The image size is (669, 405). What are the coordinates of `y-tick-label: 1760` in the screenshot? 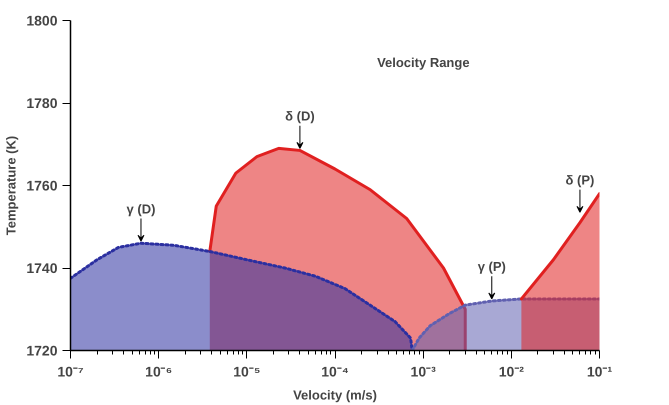 It's located at (42, 186).